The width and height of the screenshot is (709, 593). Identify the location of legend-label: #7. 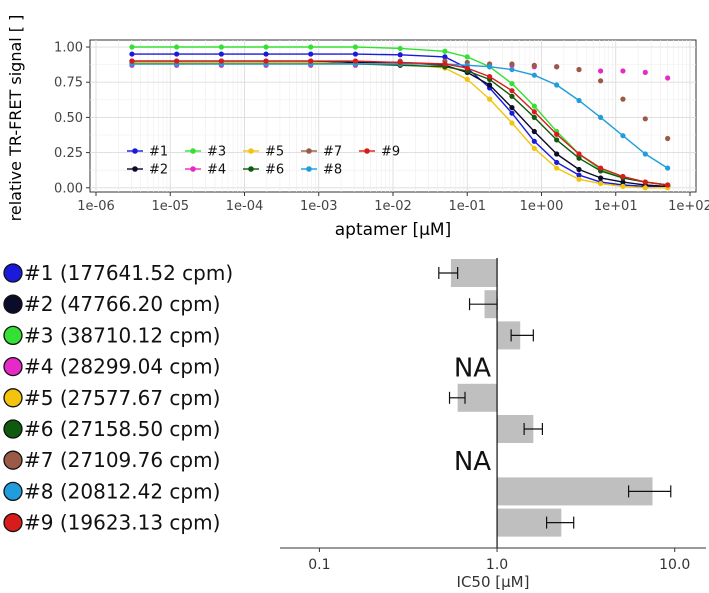
(332, 152).